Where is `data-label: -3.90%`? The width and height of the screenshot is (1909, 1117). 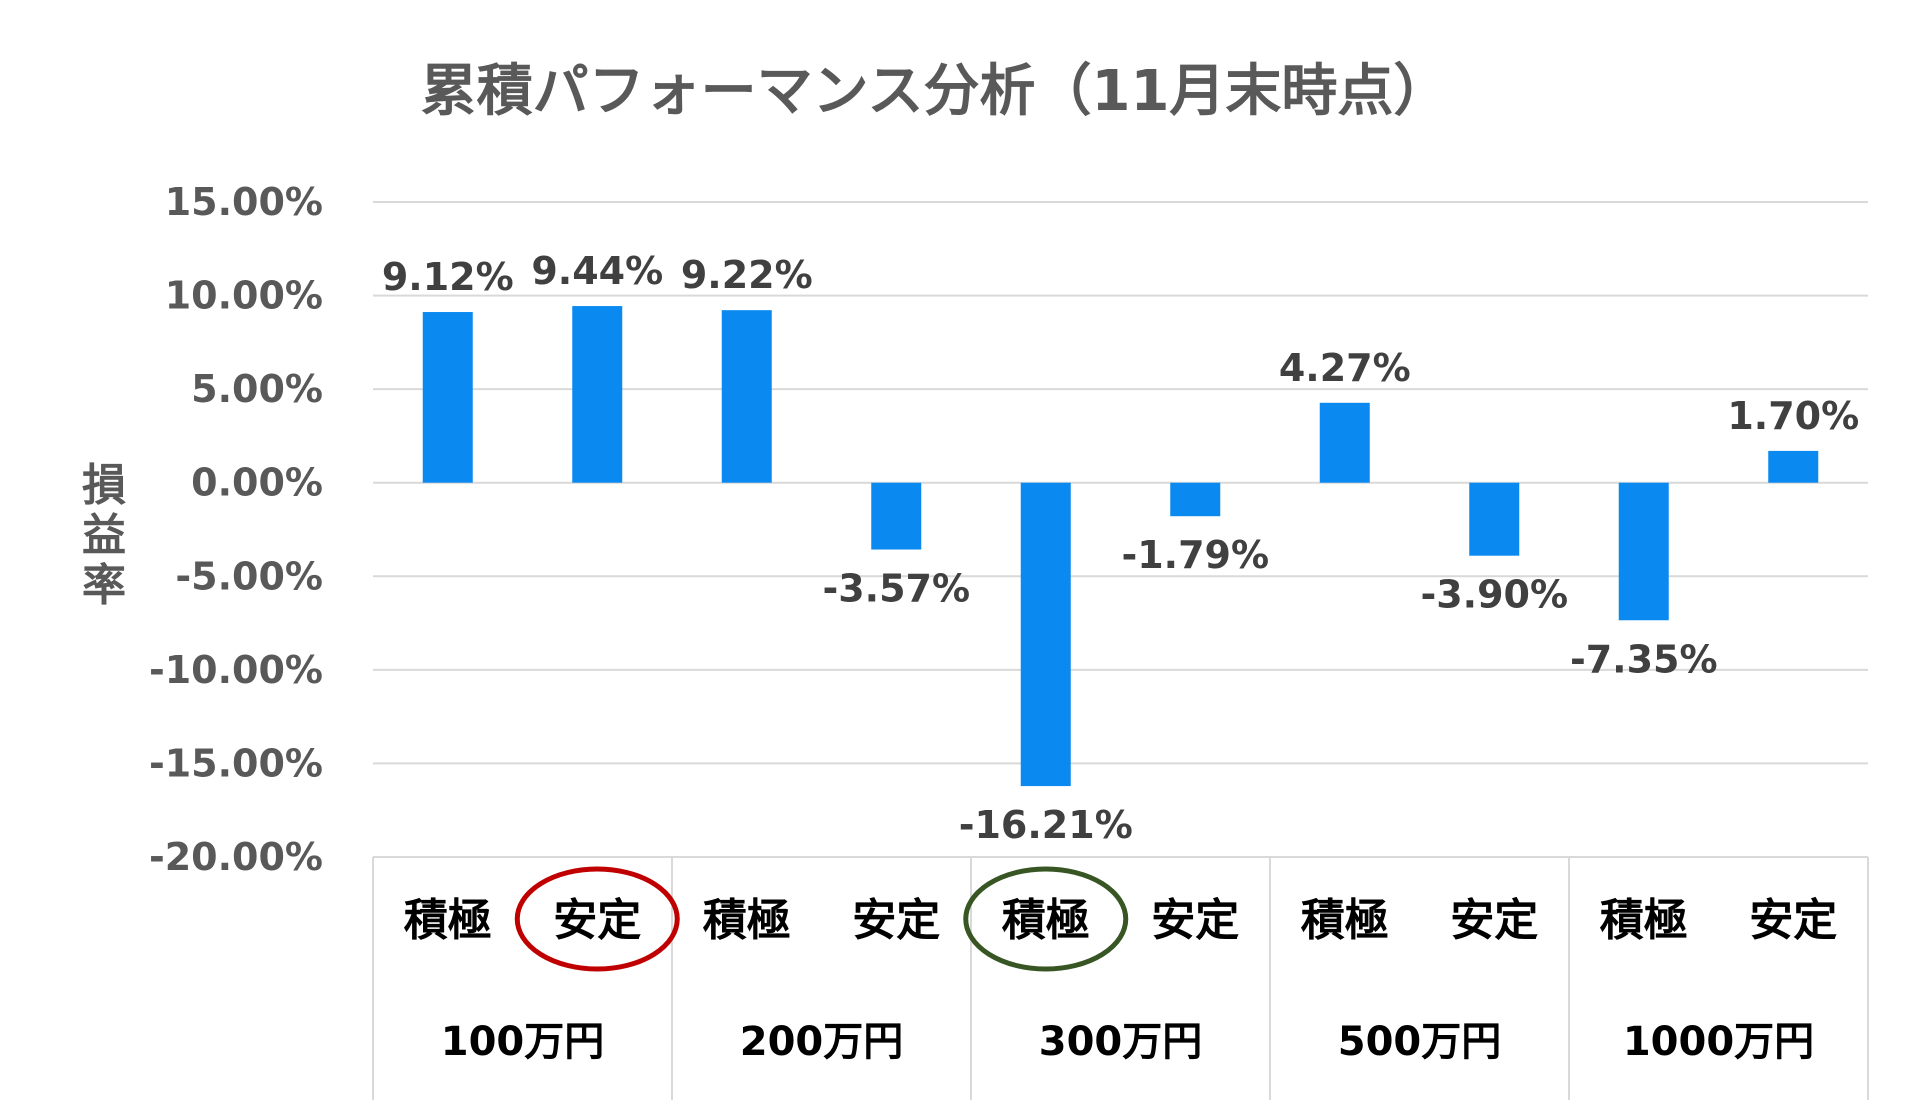
data-label: -3.90% is located at coordinates (1494, 595).